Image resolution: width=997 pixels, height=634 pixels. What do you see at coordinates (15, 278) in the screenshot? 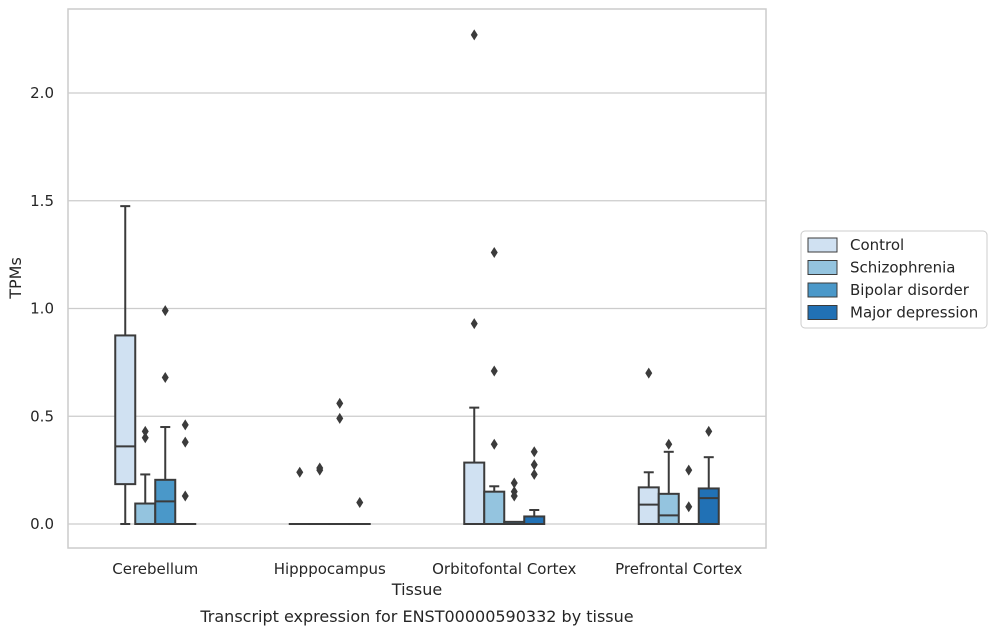
I see `y-axis-label: TPMs` at bounding box center [15, 278].